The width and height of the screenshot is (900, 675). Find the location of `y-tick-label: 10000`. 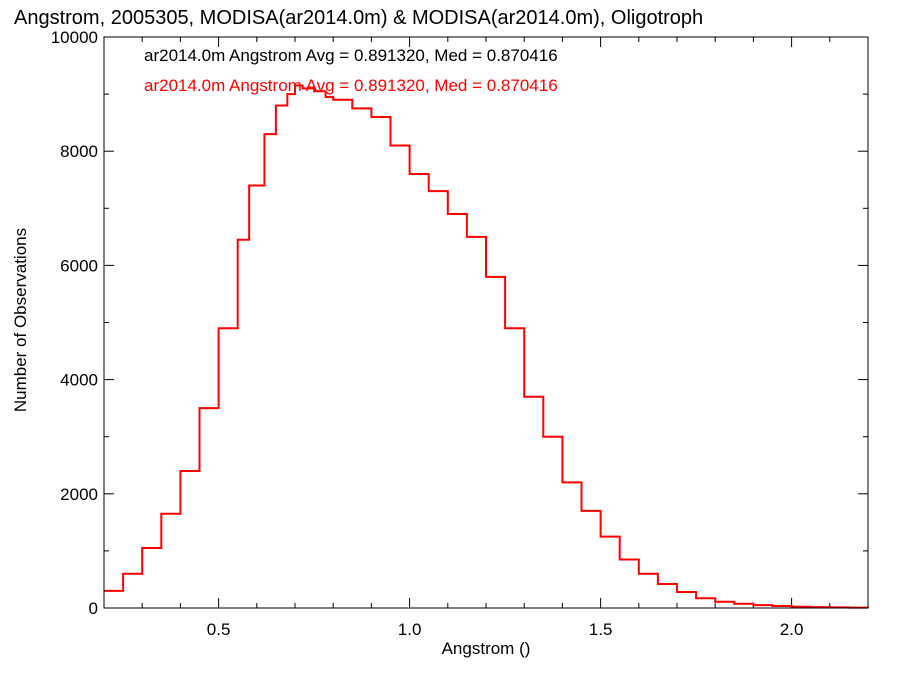

y-tick-label: 10000 is located at coordinates (74, 37).